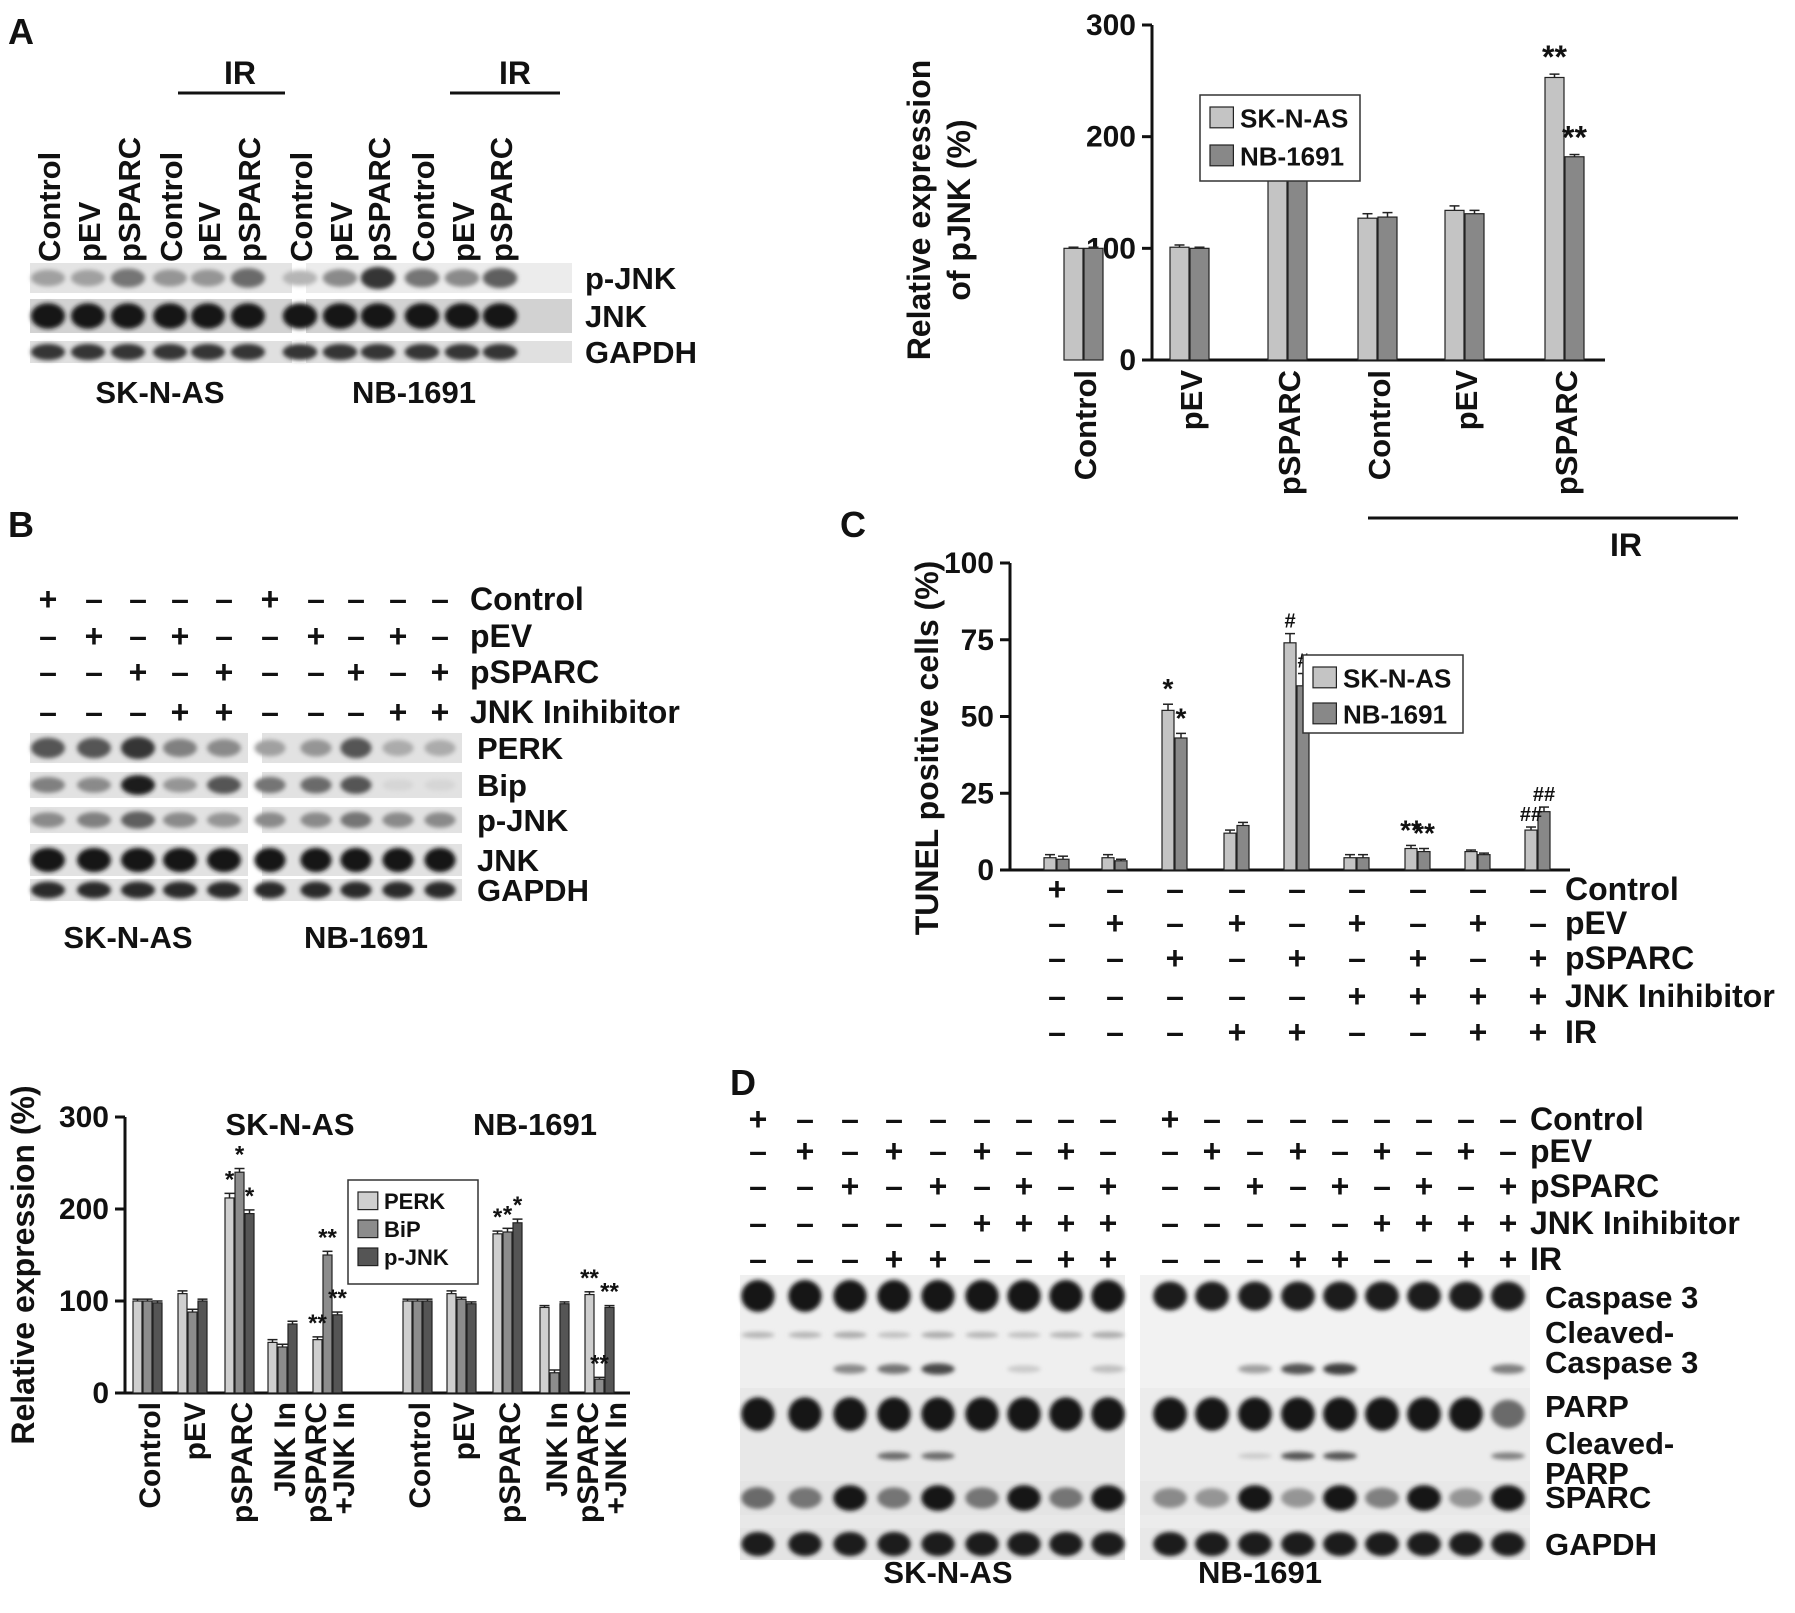  What do you see at coordinates (139, 890) in the screenshot?
I see `strip-b-4-sknas` at bounding box center [139, 890].